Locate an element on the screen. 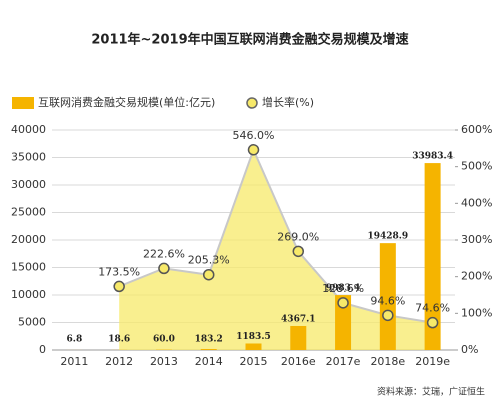 The width and height of the screenshot is (500, 407). growth-label: 269.0% is located at coordinates (298, 236).